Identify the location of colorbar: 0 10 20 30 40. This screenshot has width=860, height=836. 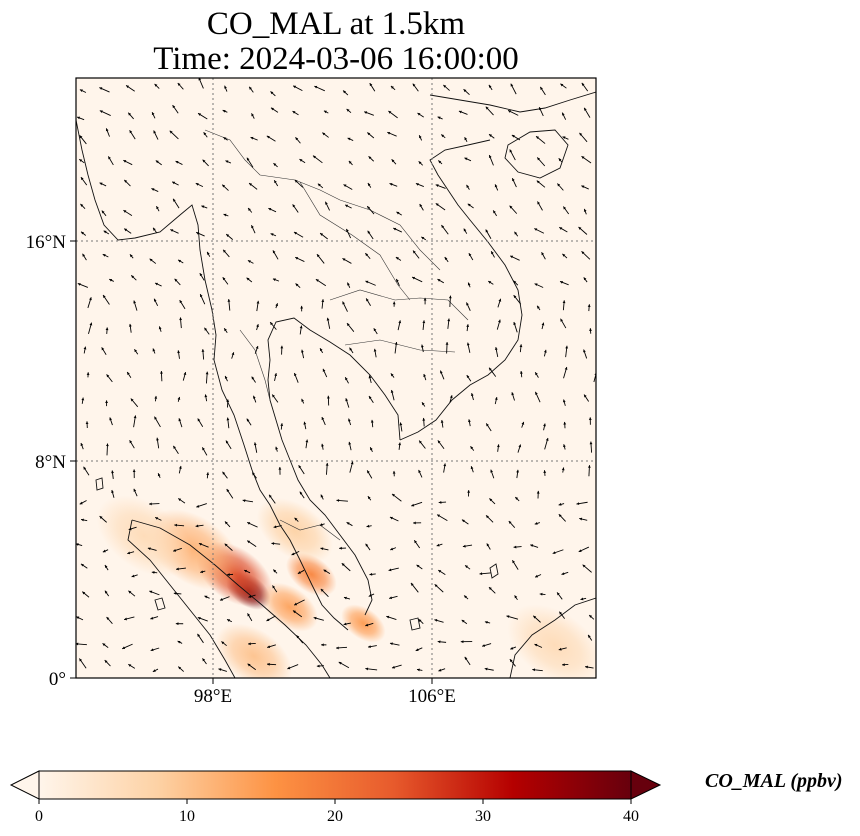
(335, 797).